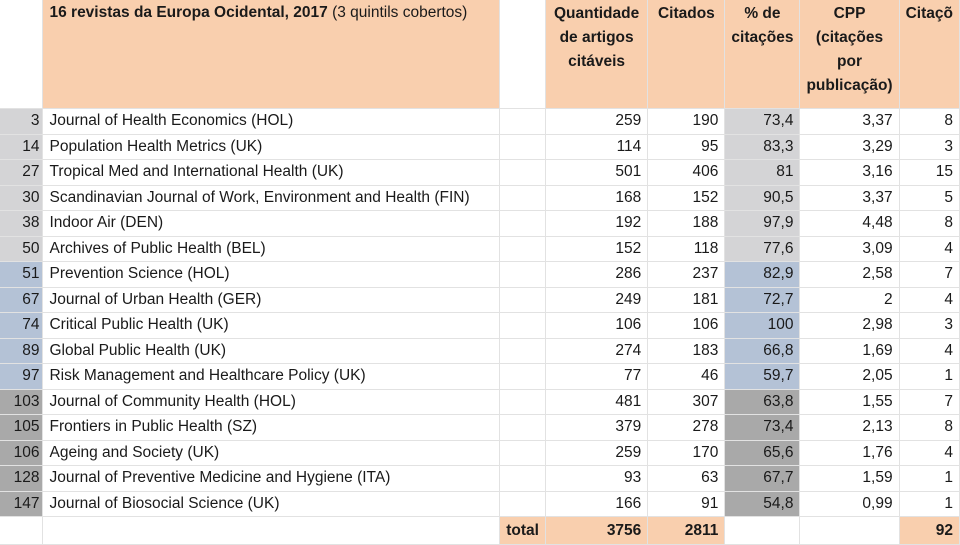 This screenshot has width=960, height=545. I want to click on cpp-cell: 3,16, so click(849, 172).